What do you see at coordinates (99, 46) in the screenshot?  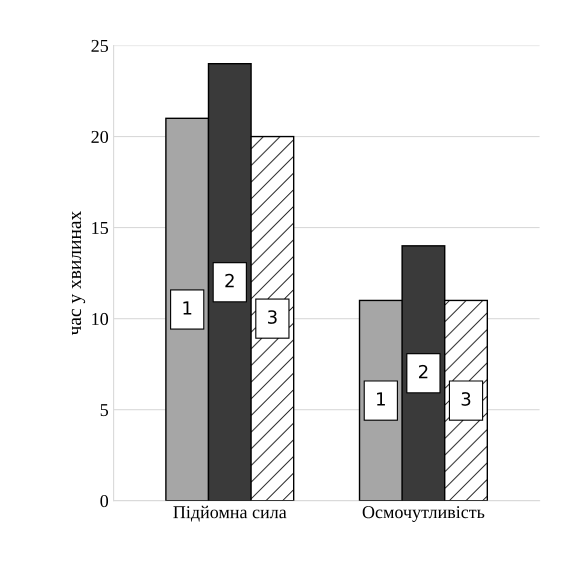 I see `y-tick-label: 25` at bounding box center [99, 46].